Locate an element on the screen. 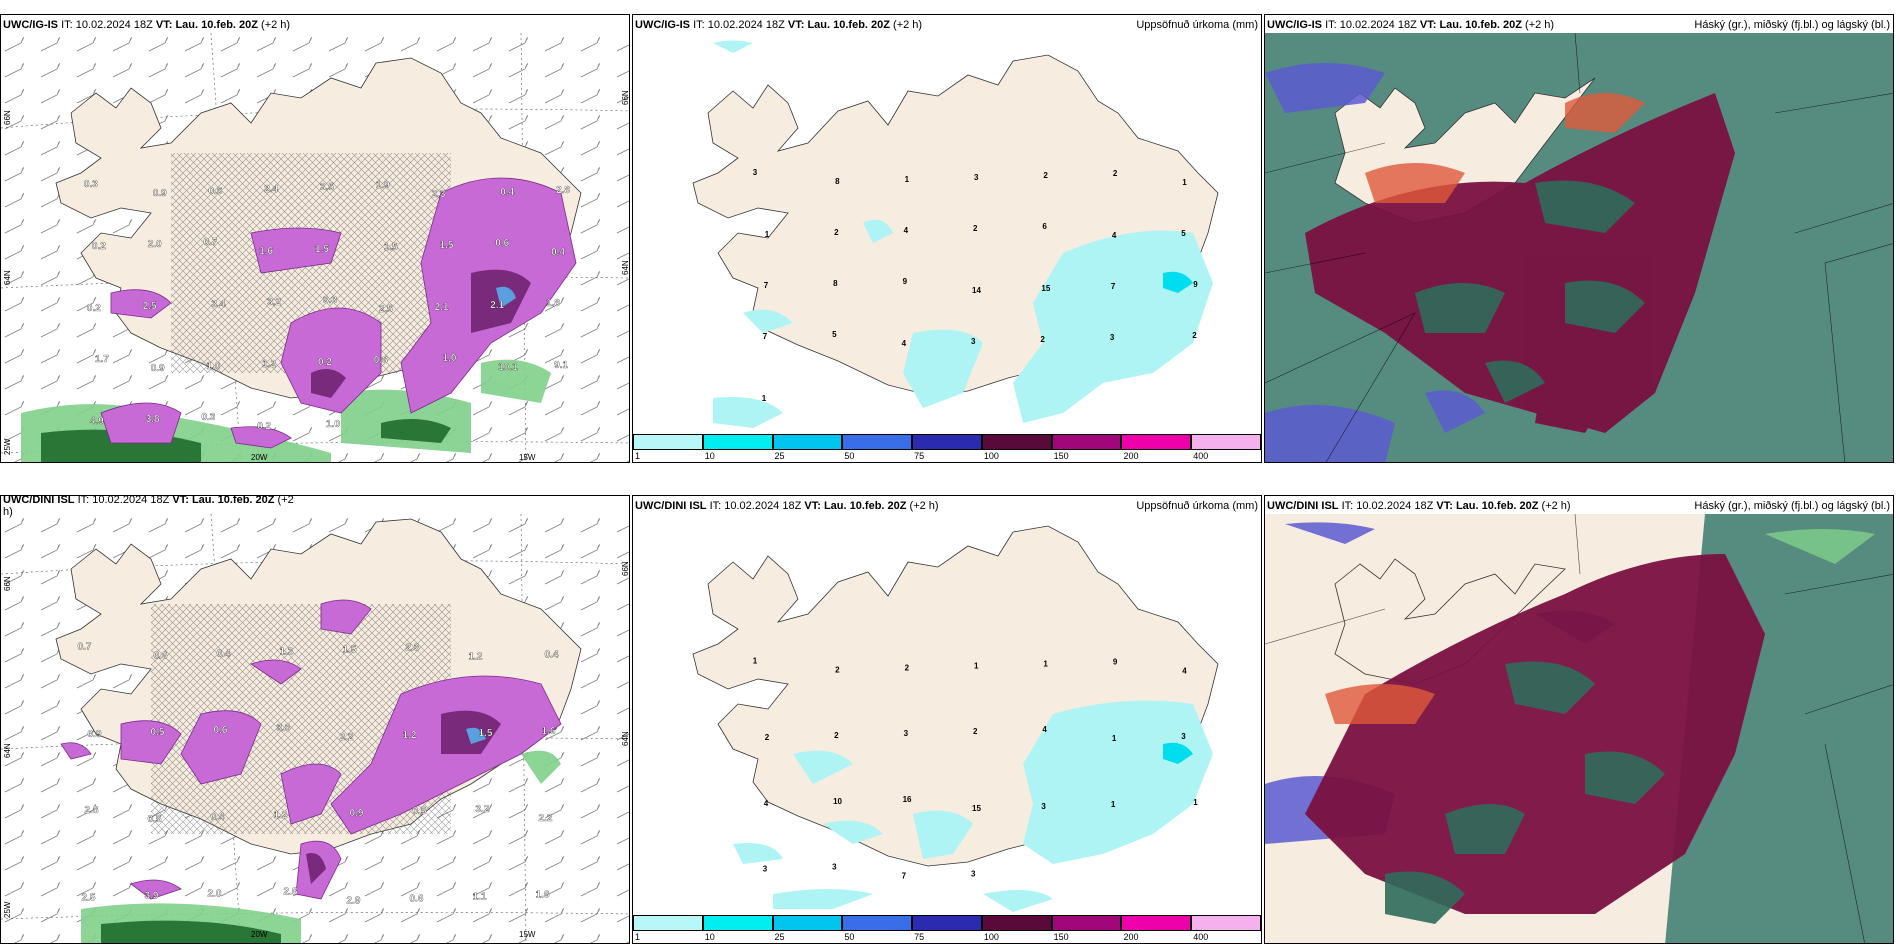 This screenshot has width=1900, height=950. accum-precip-label: 10 is located at coordinates (837, 801).